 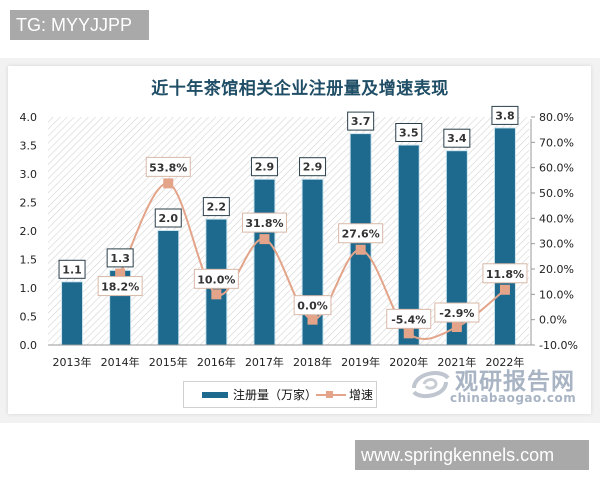 What do you see at coordinates (408, 362) in the screenshot?
I see `svg-text: 2020年` at bounding box center [408, 362].